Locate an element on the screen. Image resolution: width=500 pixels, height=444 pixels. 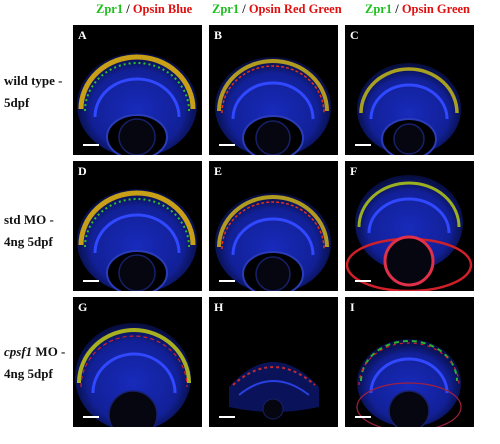
column-header-green: Zpr1 / Opsin Green is located at coordinates (418, 9).